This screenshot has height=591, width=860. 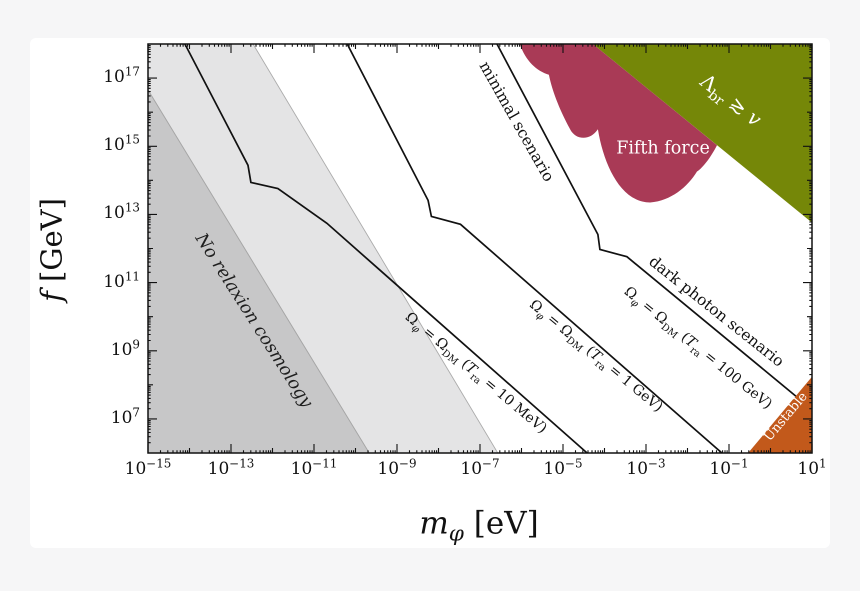 What do you see at coordinates (618, 123) in the screenshot?
I see `region-fifth-force` at bounding box center [618, 123].